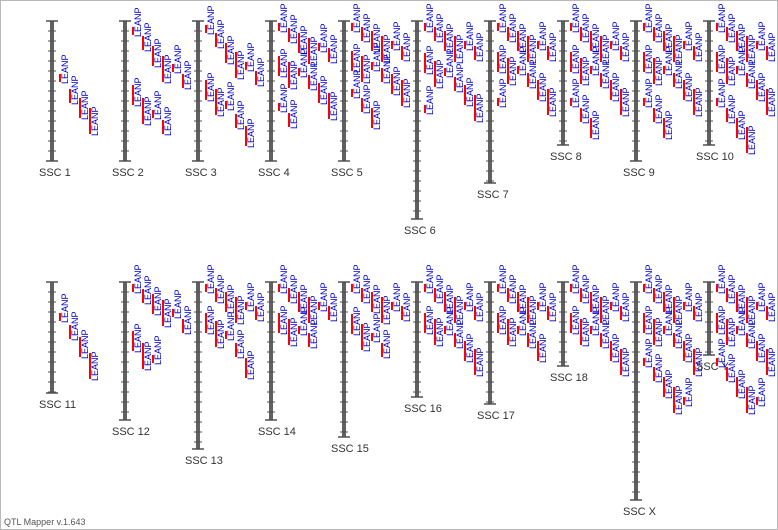 The image size is (778, 530). Describe the element at coordinates (715, 157) in the screenshot. I see `chromosome-label: SSC 10` at that location.